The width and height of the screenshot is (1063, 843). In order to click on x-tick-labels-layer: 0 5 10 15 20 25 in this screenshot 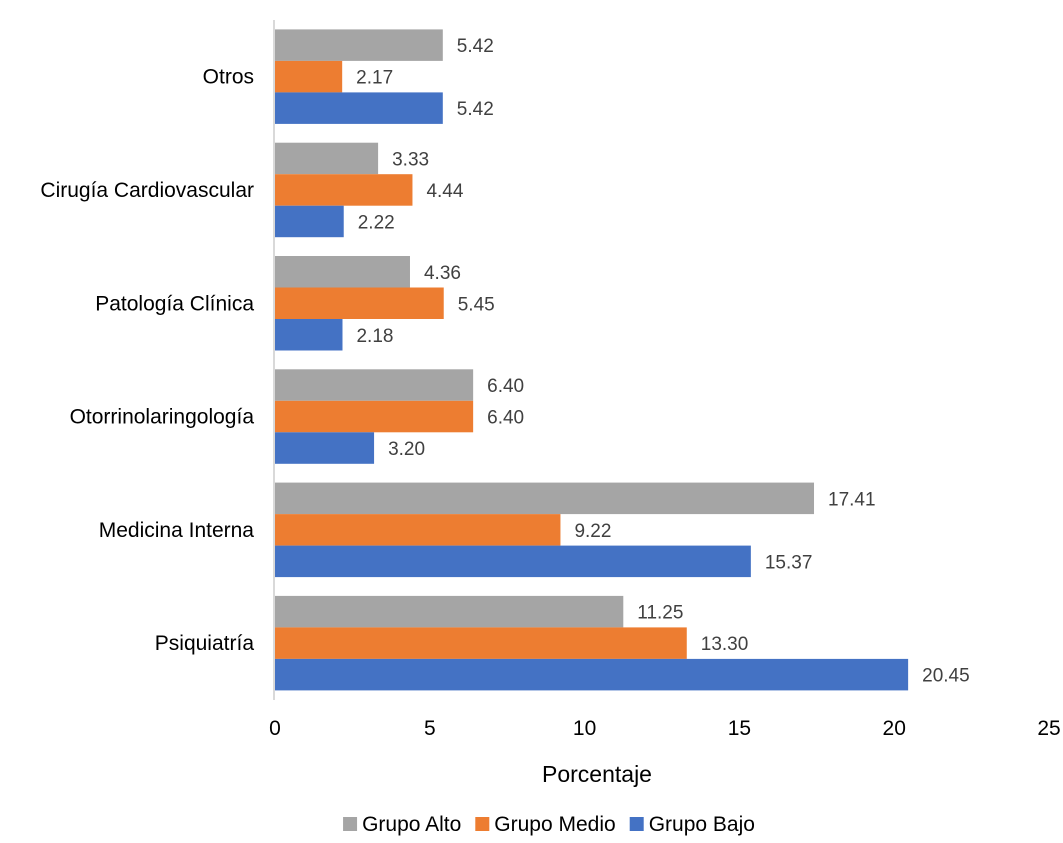, I will do `click(665, 728)`.